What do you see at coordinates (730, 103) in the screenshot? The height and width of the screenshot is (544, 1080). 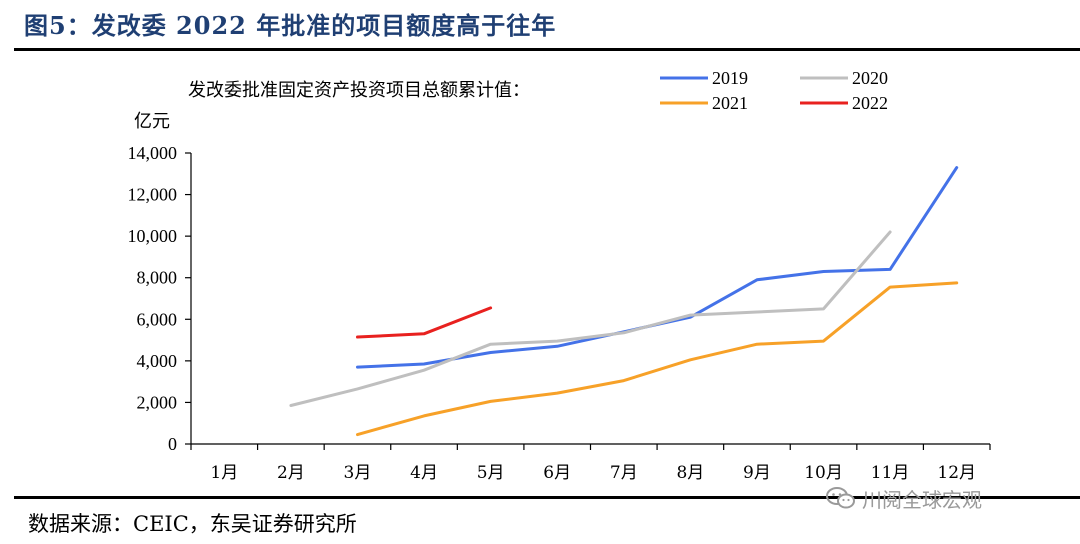 I see `legend-label: 2021` at bounding box center [730, 103].